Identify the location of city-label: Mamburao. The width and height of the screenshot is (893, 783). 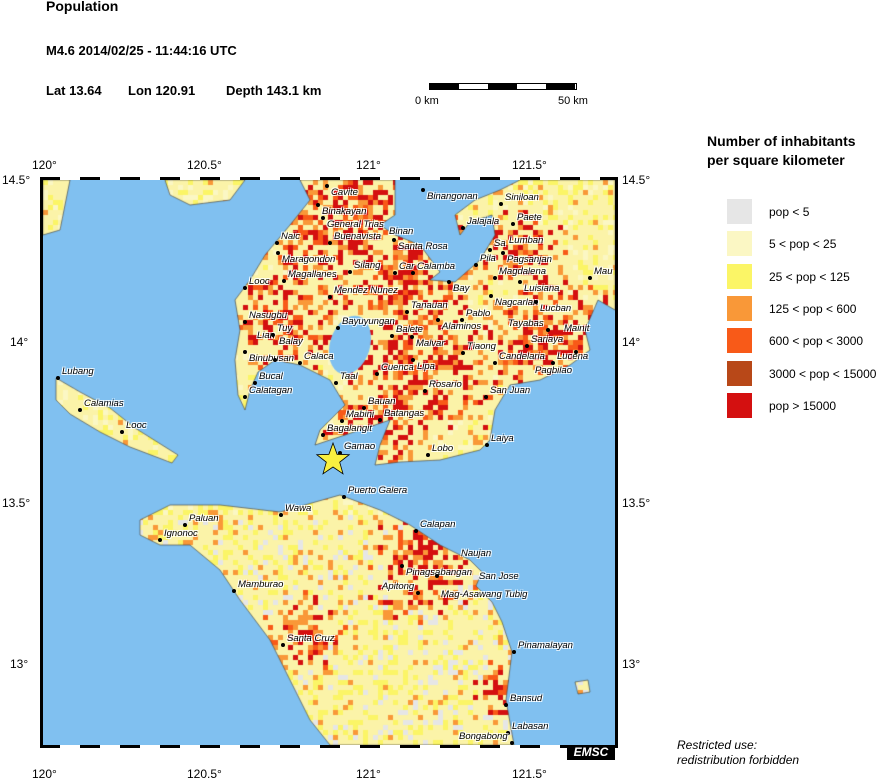
(261, 584).